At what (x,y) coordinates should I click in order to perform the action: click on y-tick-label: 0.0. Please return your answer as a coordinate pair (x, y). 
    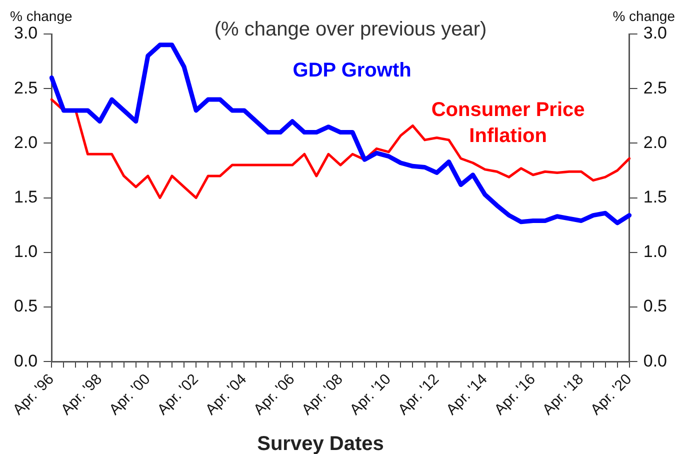
    Looking at the image, I should click on (26, 360).